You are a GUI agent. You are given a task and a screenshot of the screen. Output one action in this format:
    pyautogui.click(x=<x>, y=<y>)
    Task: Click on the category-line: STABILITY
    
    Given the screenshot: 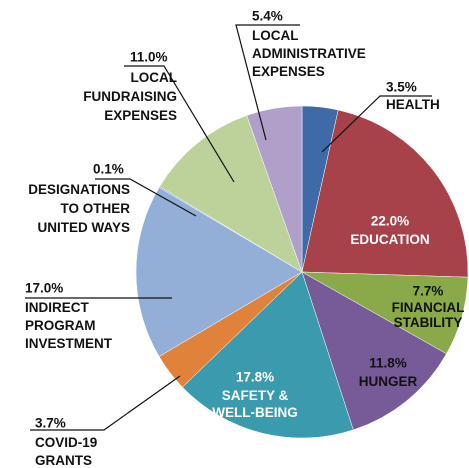 What is the action you would take?
    pyautogui.click(x=428, y=322)
    